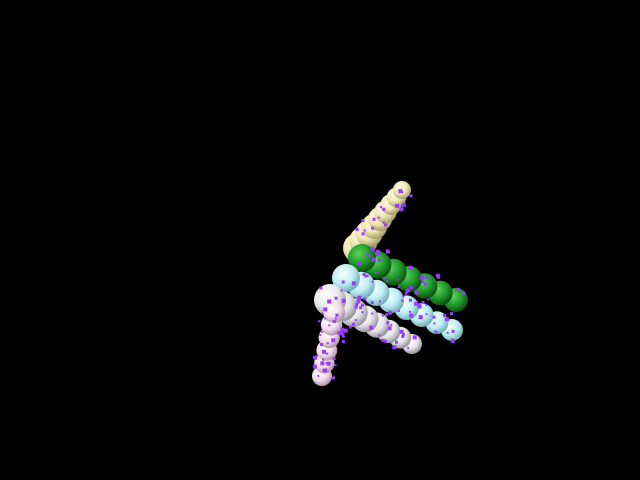  I want to click on chain-white, so click(368, 319).